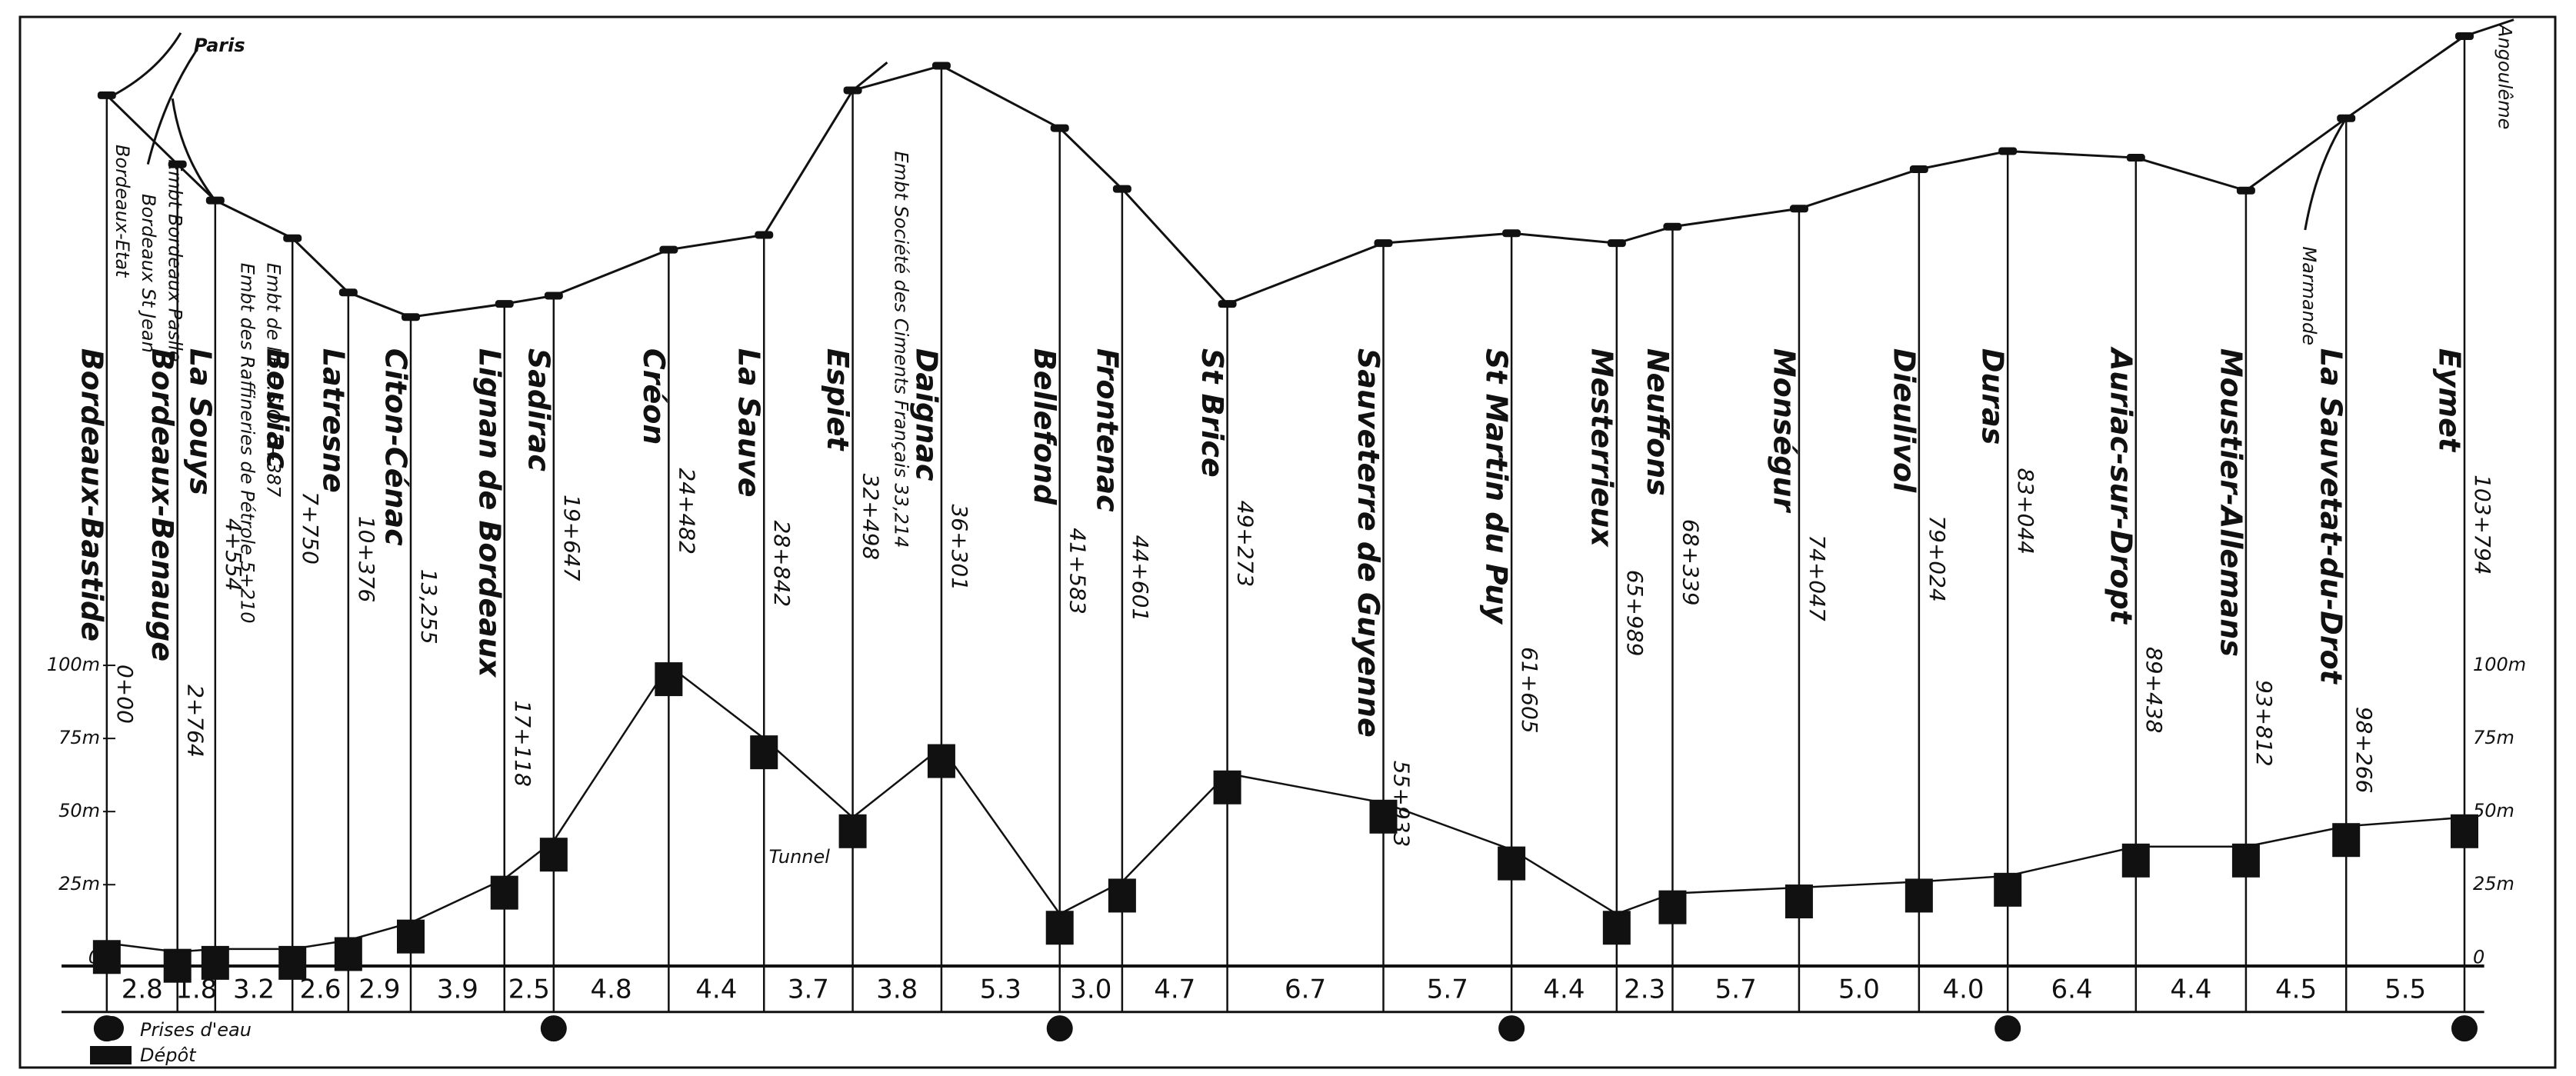  What do you see at coordinates (522, 743) in the screenshot?
I see `station-km: 17+118` at bounding box center [522, 743].